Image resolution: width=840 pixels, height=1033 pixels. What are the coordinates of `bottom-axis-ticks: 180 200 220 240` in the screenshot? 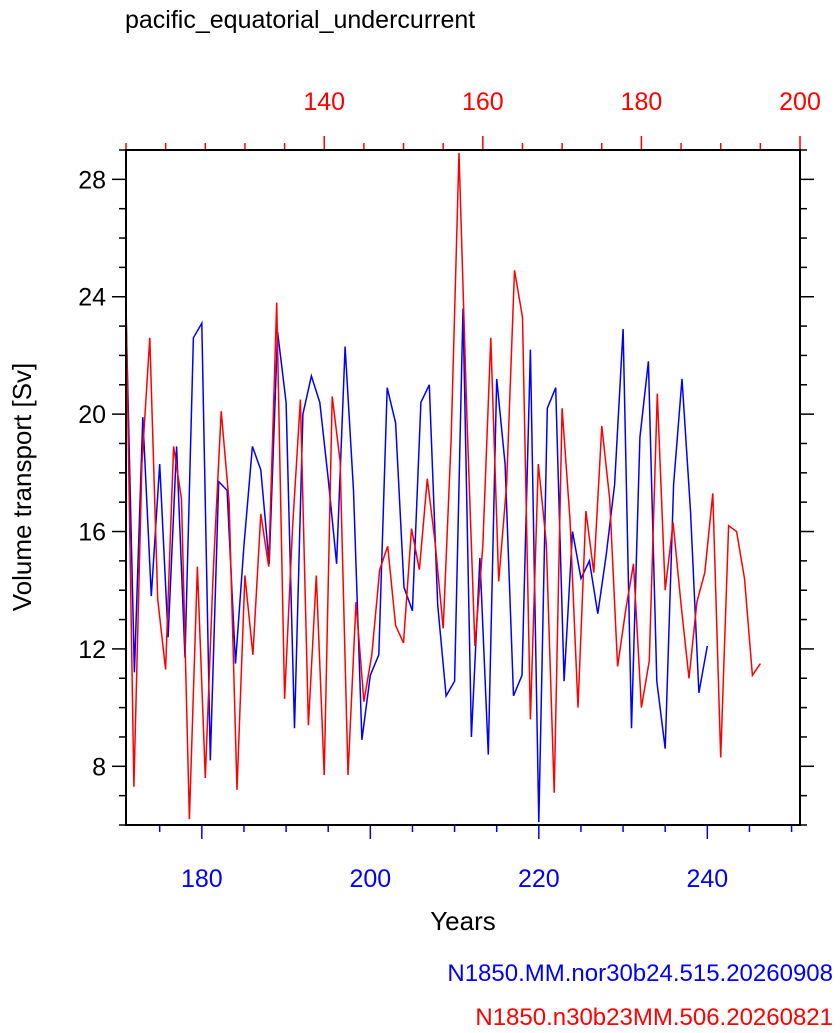 It's located at (454, 859).